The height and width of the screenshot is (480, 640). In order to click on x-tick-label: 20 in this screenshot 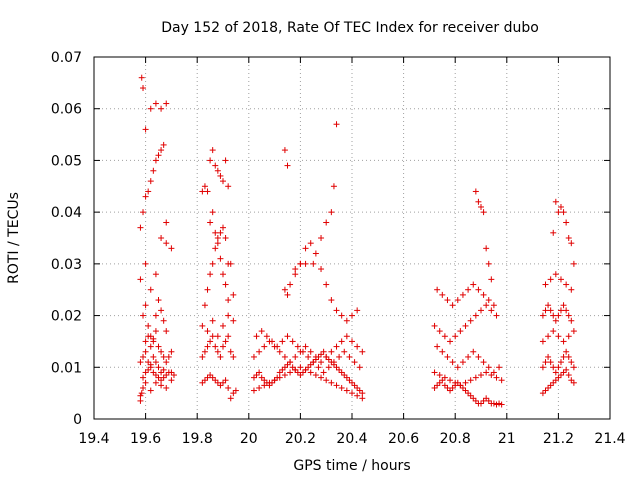, I will do `click(249, 439)`.